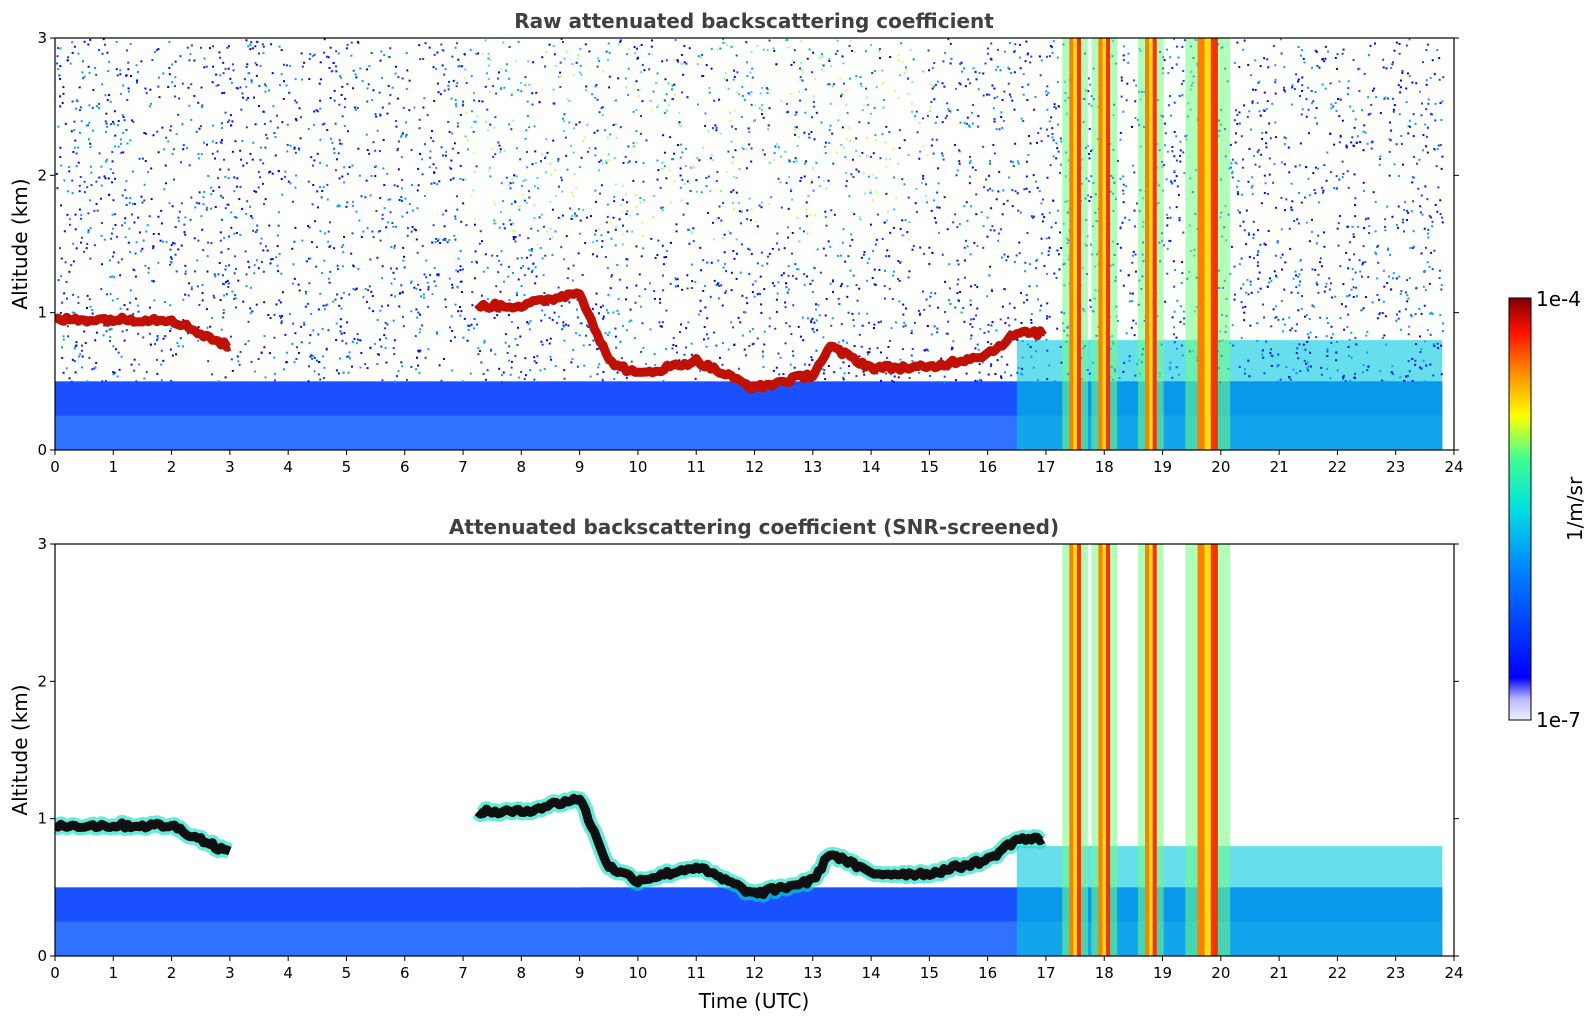  I want to click on colorbar-min-label: 1e-7, so click(1558, 720).